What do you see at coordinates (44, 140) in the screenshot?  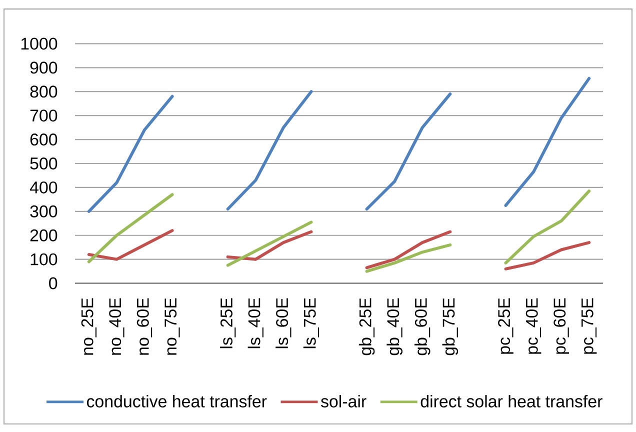 I see `y-tick-label: 600` at bounding box center [44, 140].